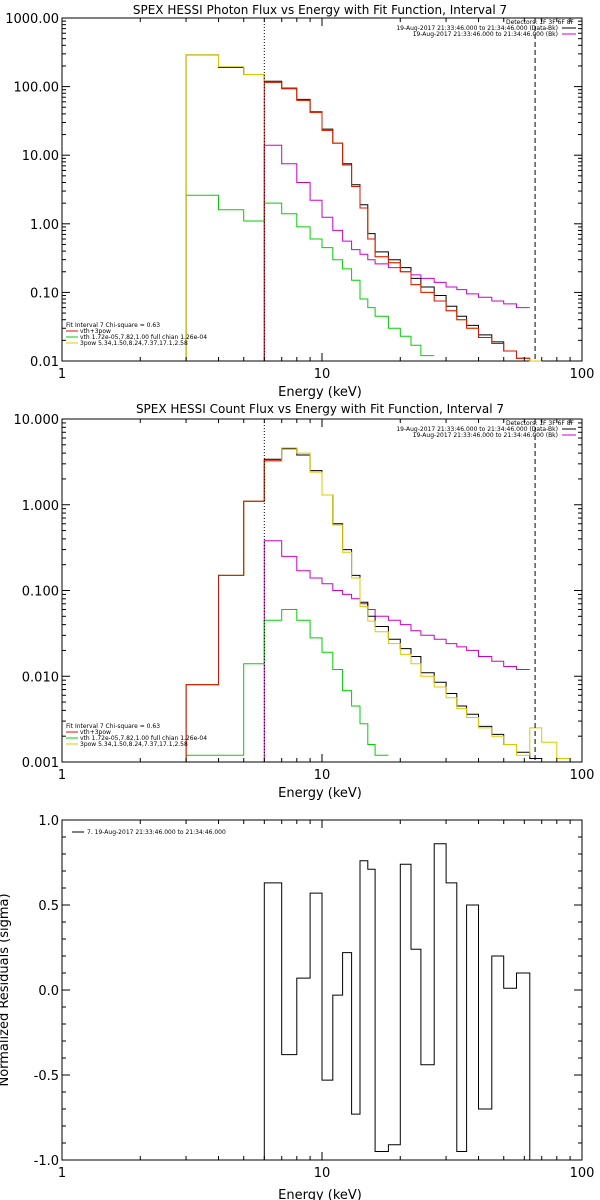 The image size is (600, 1200). I want to click on y-tick-label: 0.0, so click(48, 991).